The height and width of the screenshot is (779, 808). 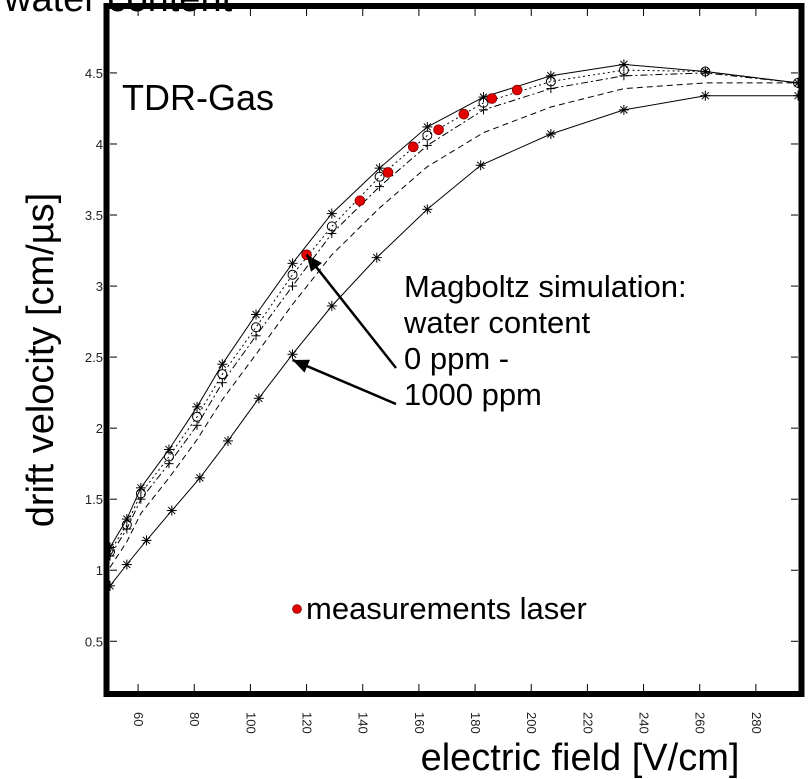 What do you see at coordinates (99, 428) in the screenshot?
I see `y-tick-label: 2` at bounding box center [99, 428].